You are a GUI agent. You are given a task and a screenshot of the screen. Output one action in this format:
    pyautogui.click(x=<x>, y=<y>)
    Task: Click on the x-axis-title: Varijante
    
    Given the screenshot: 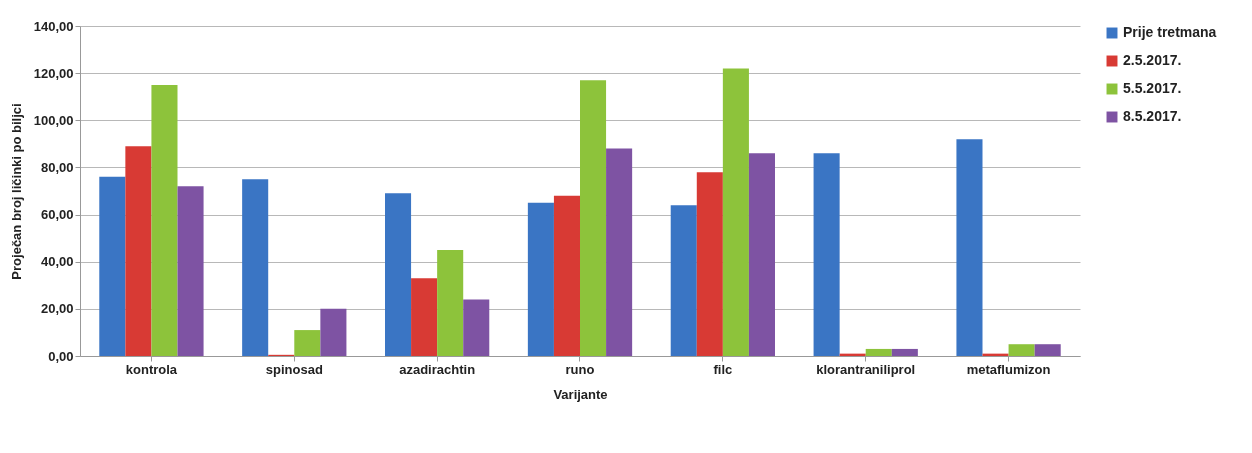 What is the action you would take?
    pyautogui.click(x=580, y=394)
    